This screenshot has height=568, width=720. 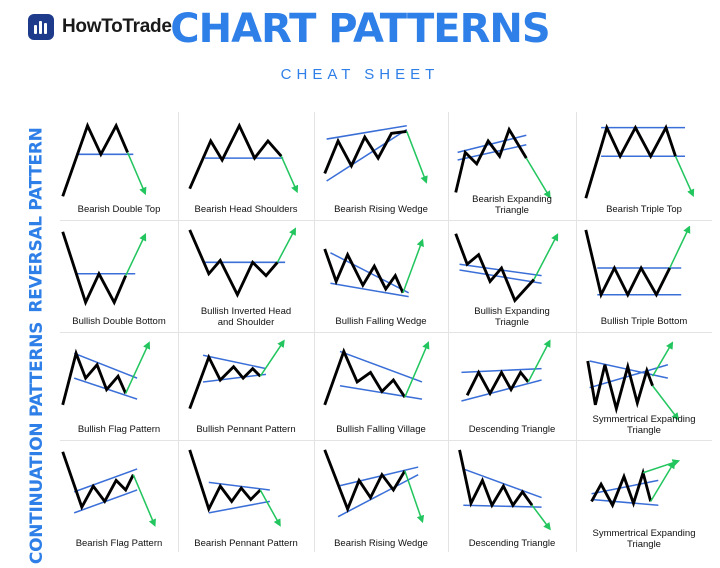 I want to click on pattern-diagram-expanding-down, so click(x=502, y=162).